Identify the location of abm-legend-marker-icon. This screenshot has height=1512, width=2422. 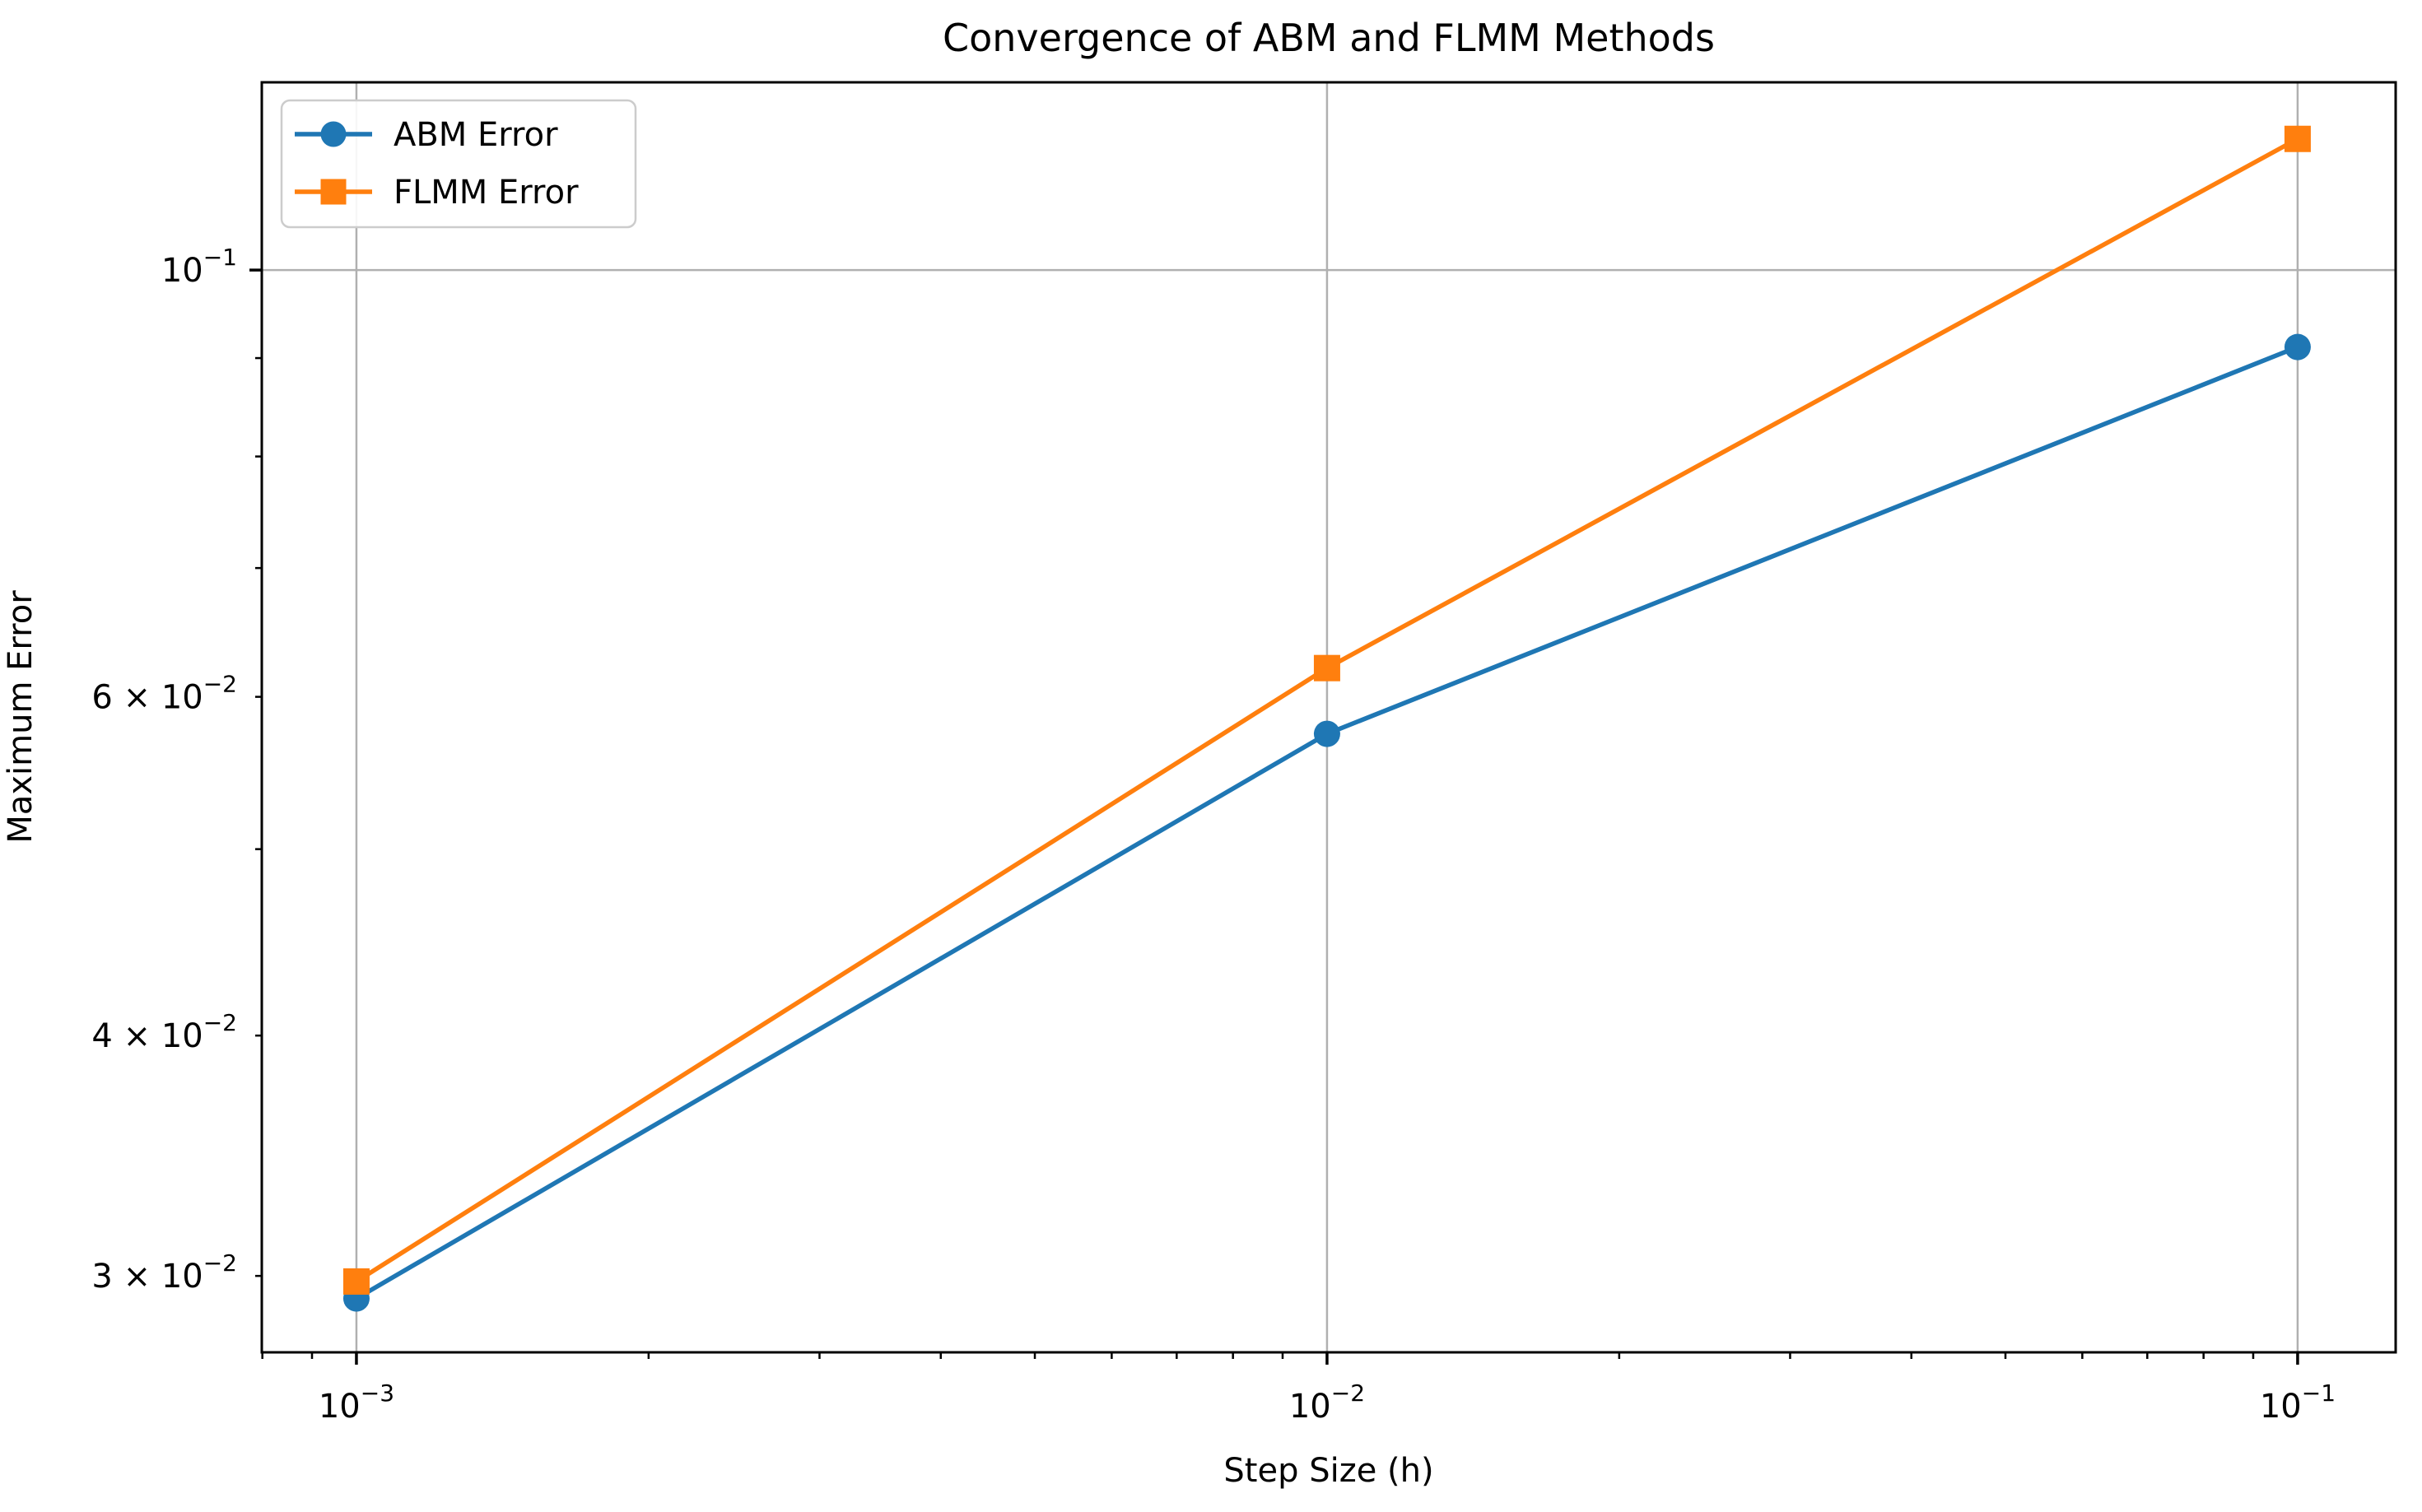
(334, 134).